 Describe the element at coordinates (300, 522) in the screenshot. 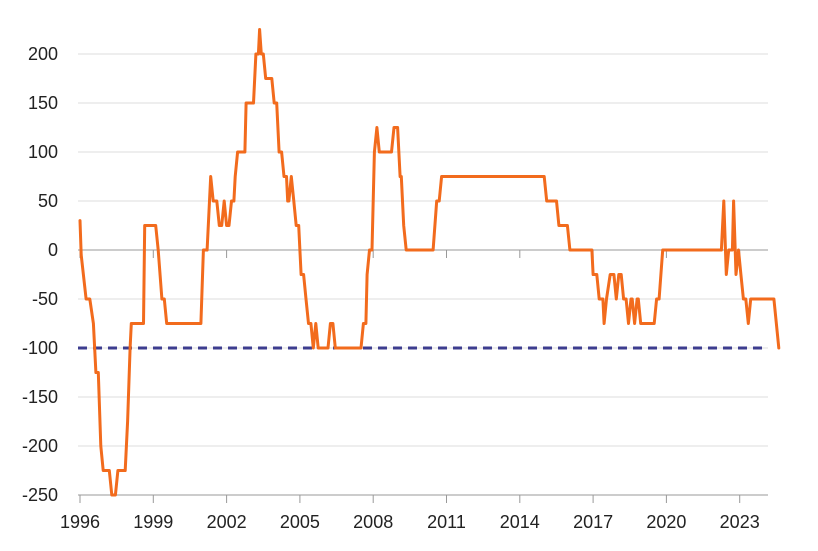

I see `x-tick-label: 2005` at that location.